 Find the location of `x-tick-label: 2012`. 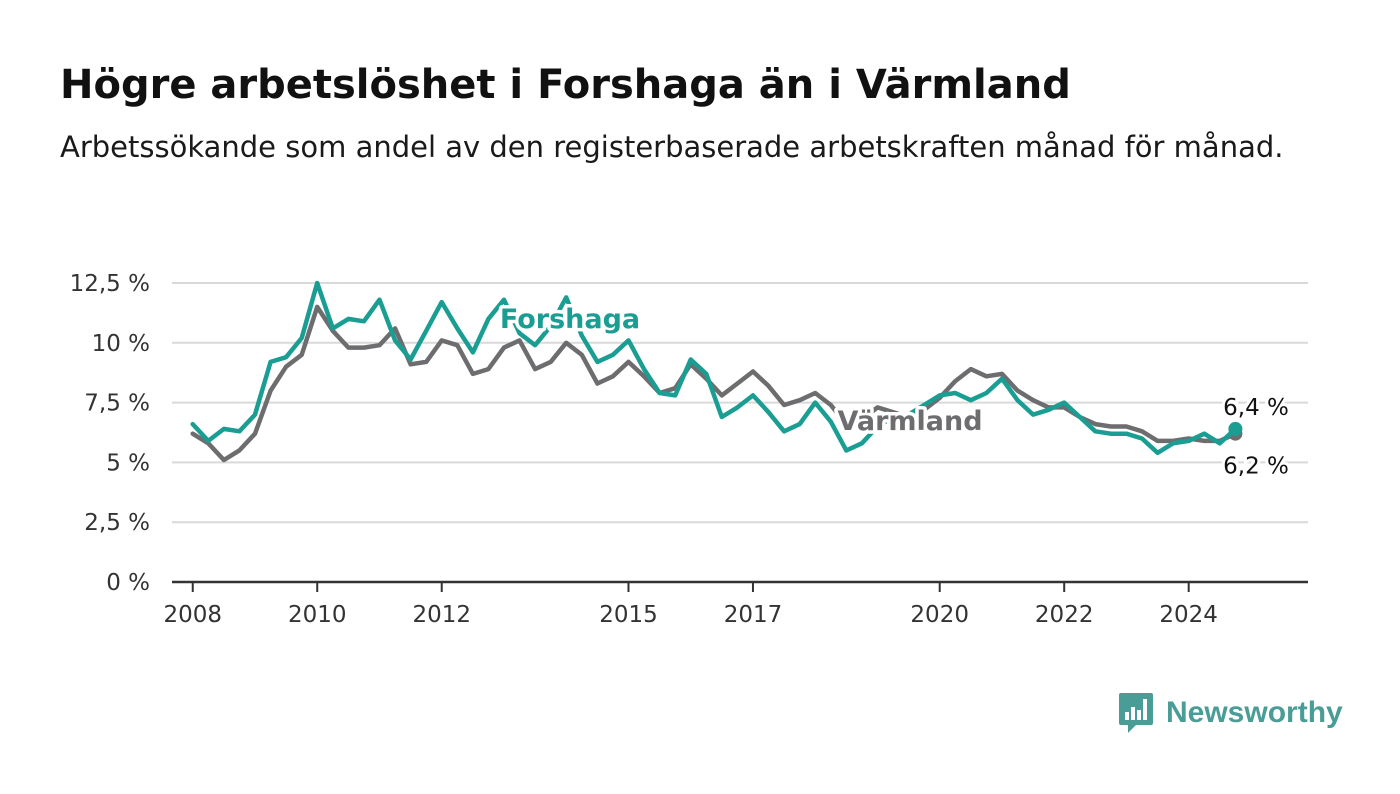

x-tick-label: 2012 is located at coordinates (441, 615).